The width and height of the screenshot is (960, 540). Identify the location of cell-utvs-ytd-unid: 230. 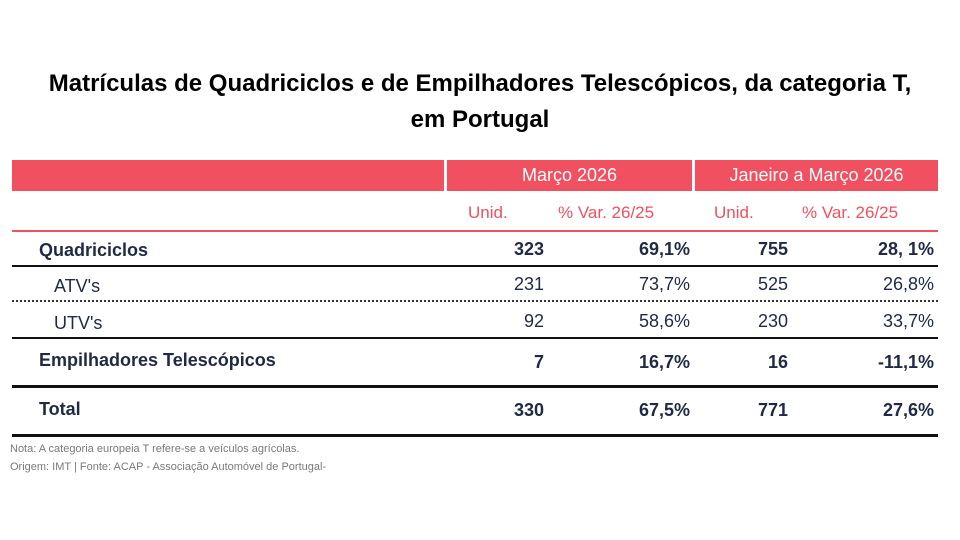
(772, 321).